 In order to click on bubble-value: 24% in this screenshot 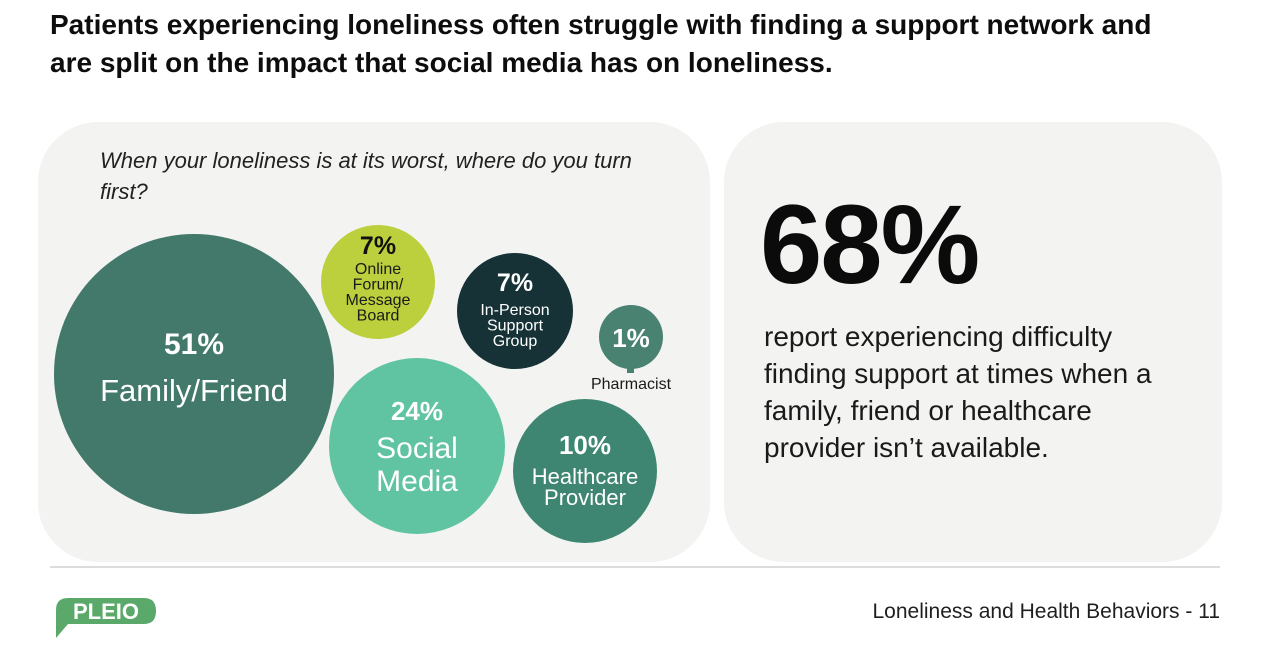, I will do `click(417, 411)`.